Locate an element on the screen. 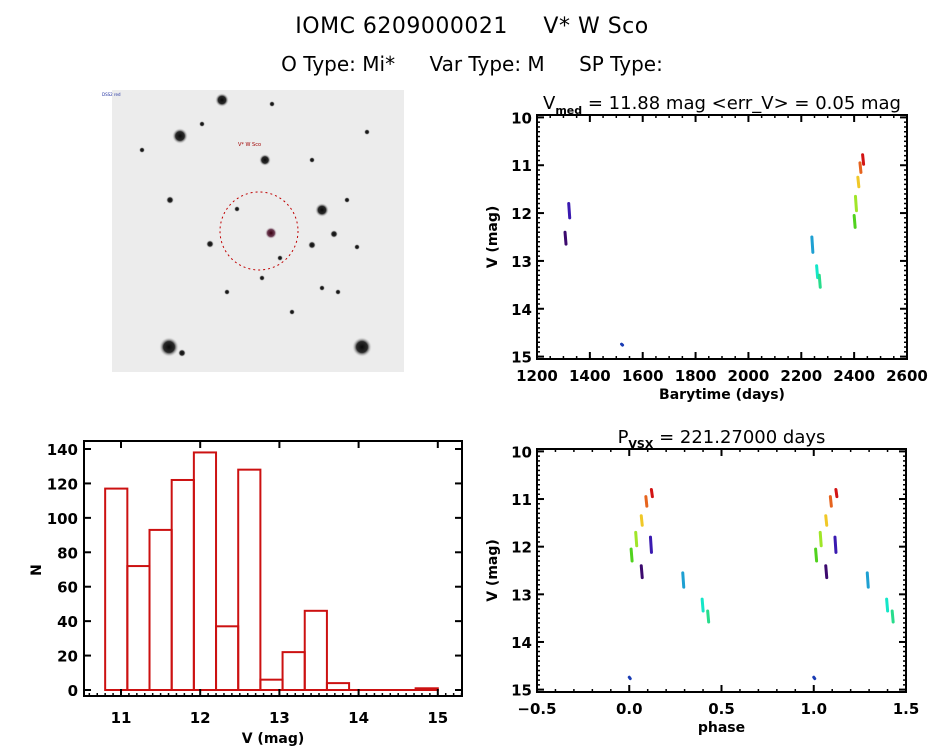 This screenshot has height=747, width=944. target-circle is located at coordinates (259, 231).